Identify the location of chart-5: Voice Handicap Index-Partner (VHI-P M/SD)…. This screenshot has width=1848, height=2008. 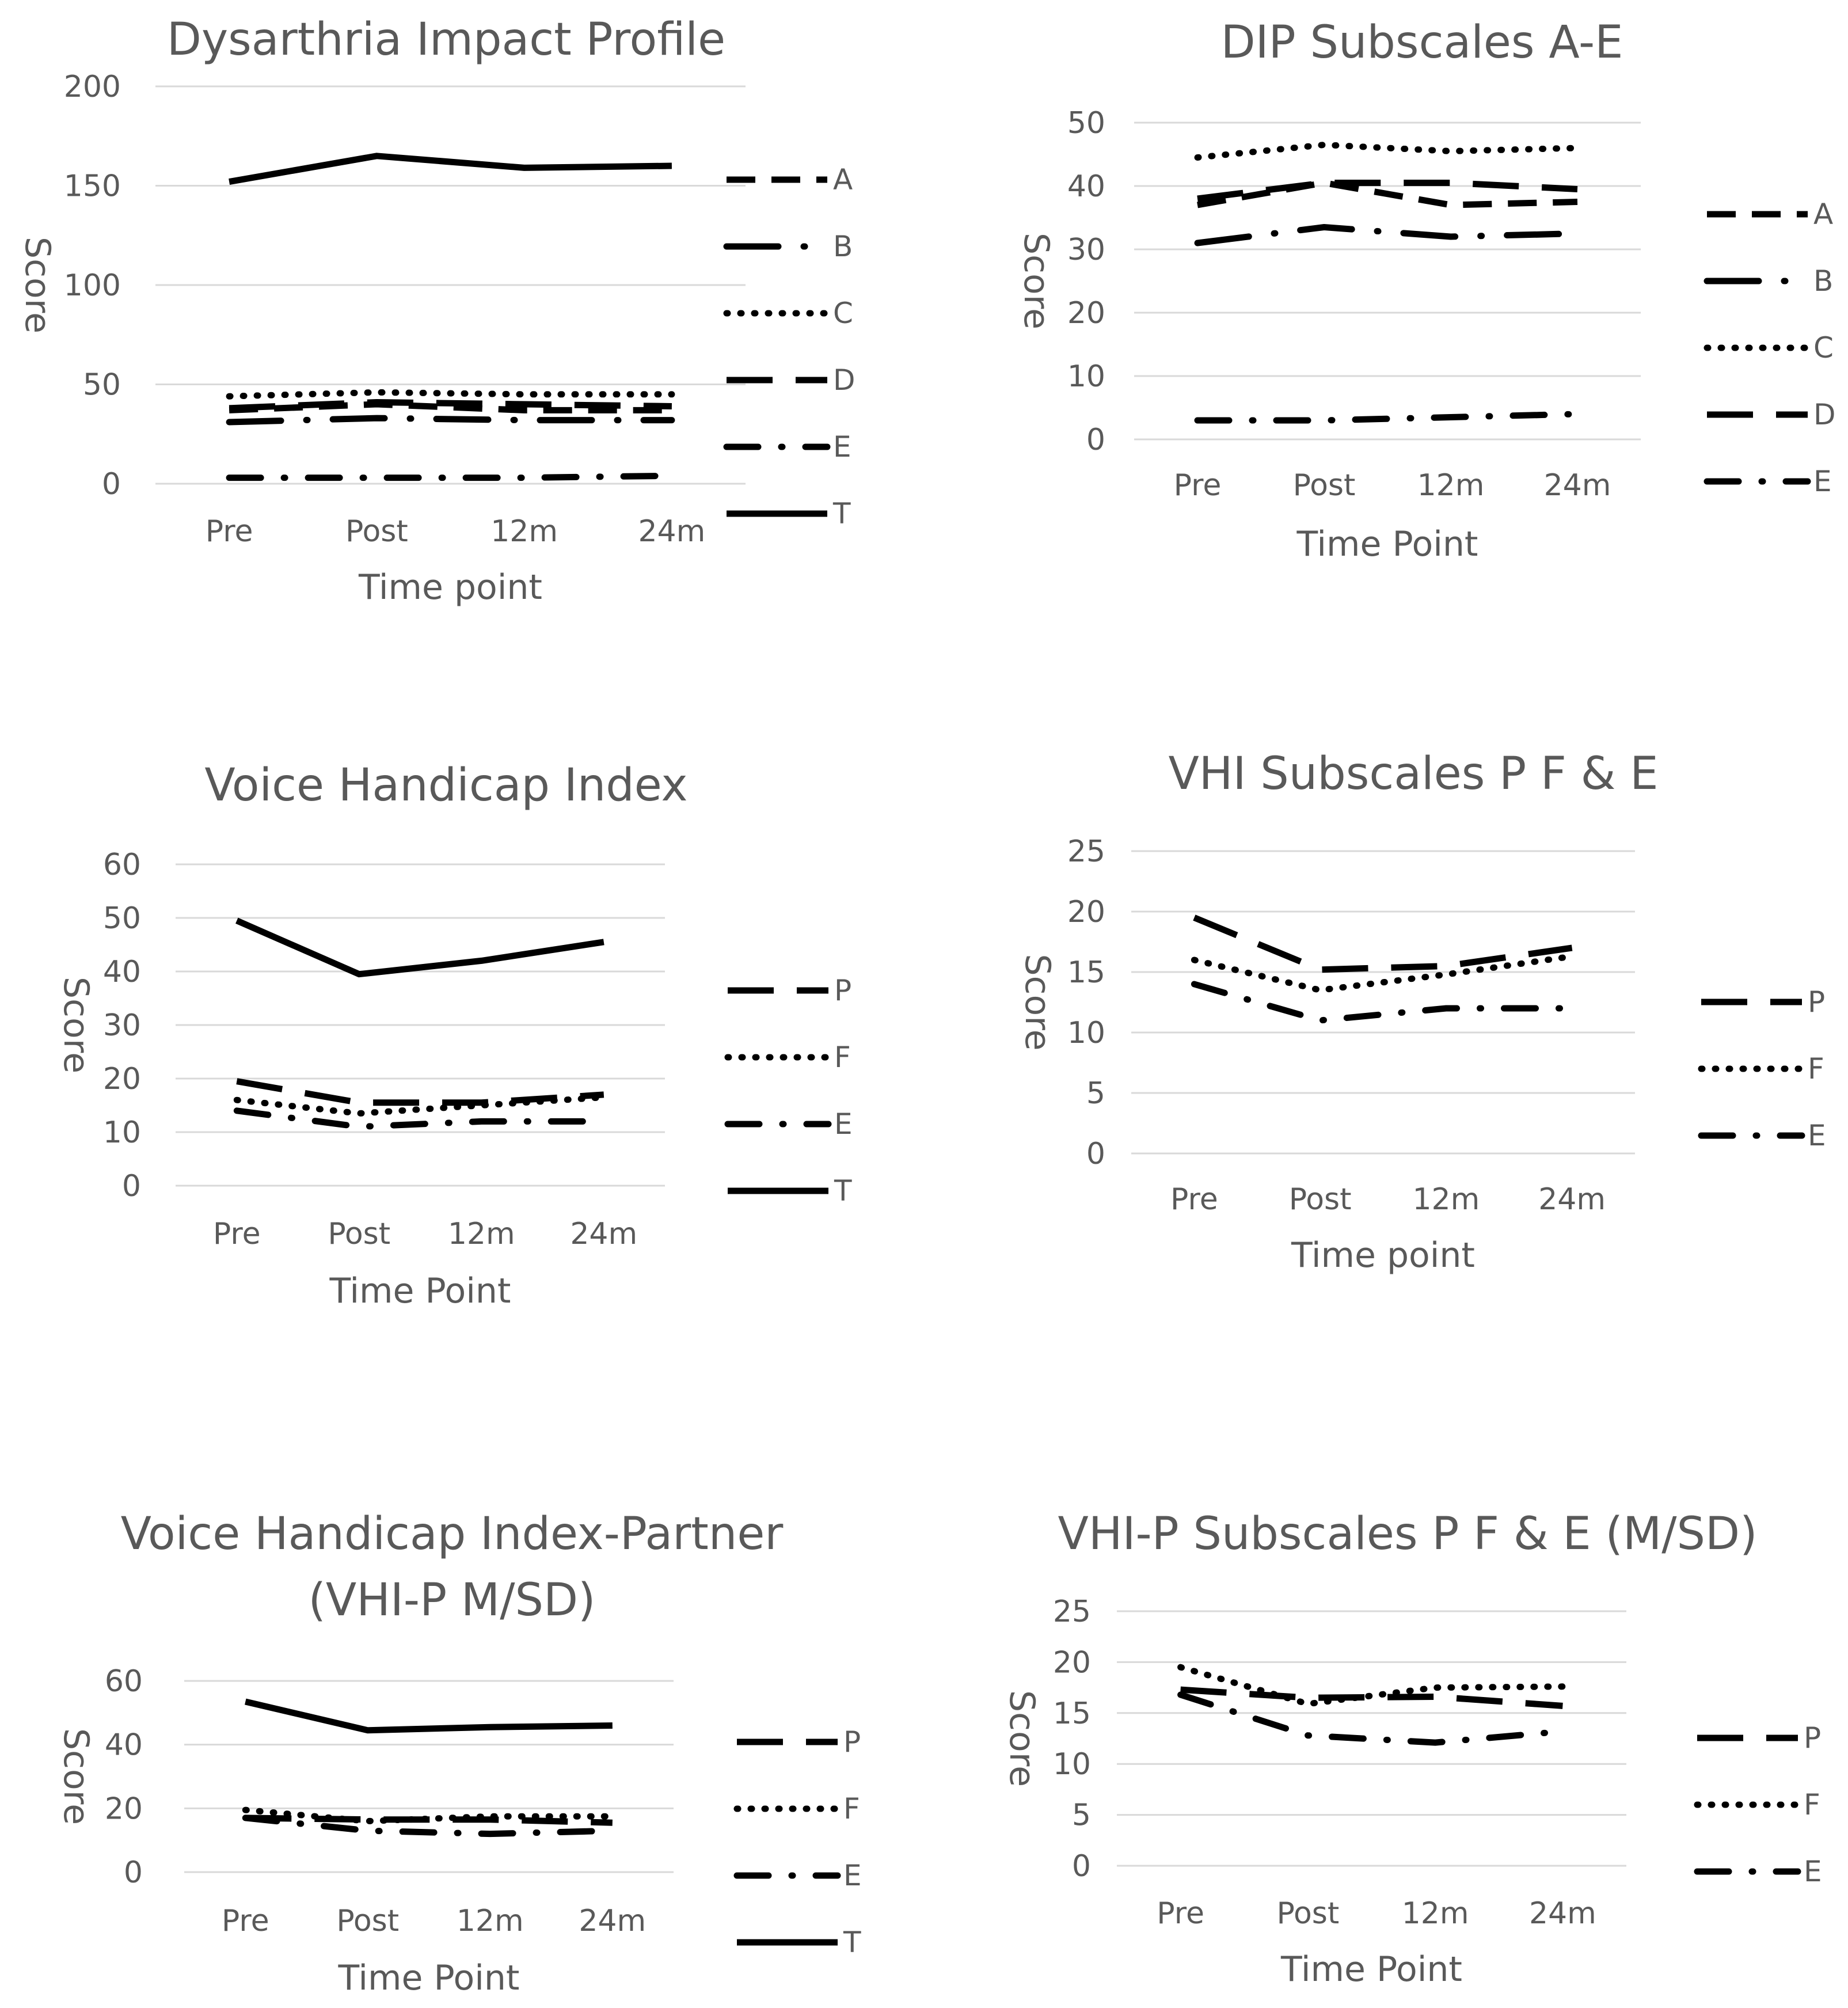
(459, 1753).